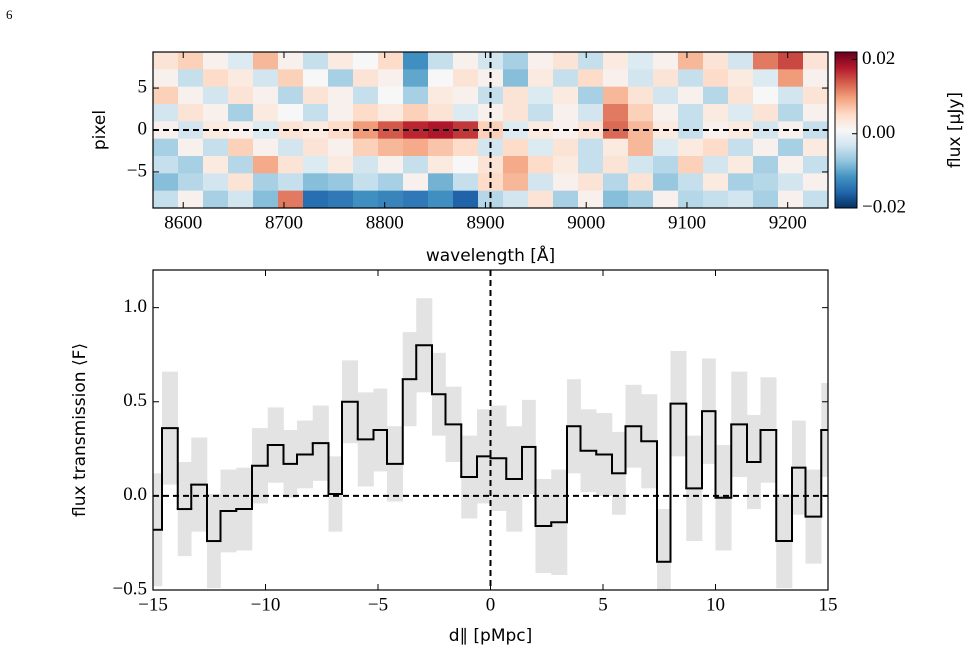 The height and width of the screenshot is (660, 974). I want to click on y-tick-label: 5, so click(143, 86).